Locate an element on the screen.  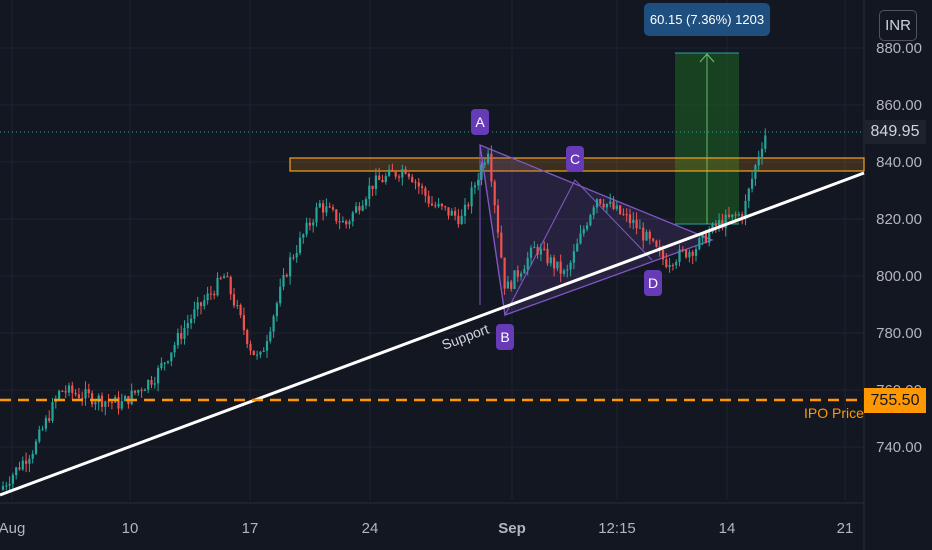
time-tick-label: 17 is located at coordinates (250, 528).